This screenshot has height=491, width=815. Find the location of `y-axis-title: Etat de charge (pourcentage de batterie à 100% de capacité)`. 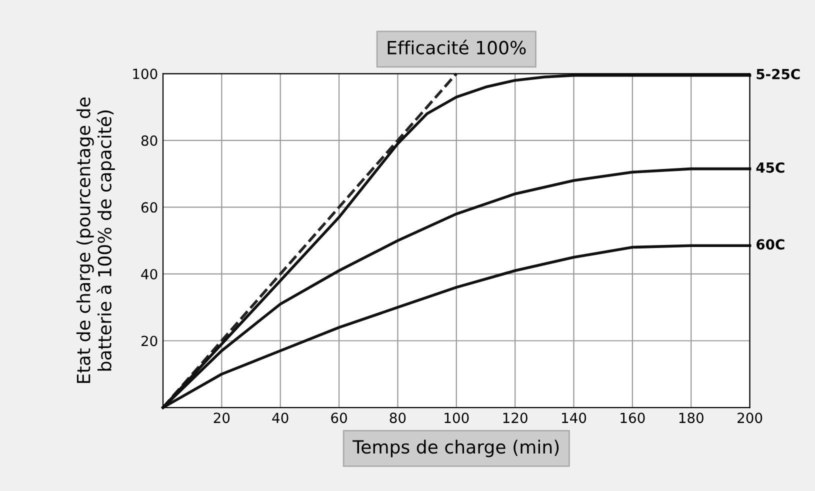

y-axis-title: Etat de charge (pourcentage de batterie à 100% de capacité) is located at coordinates (95, 240).